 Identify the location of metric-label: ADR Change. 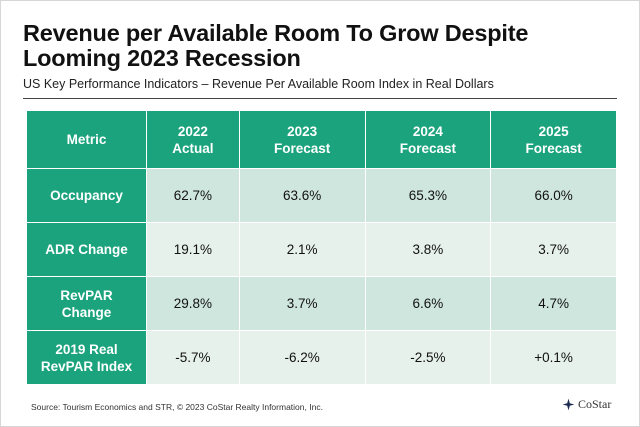
(86, 249).